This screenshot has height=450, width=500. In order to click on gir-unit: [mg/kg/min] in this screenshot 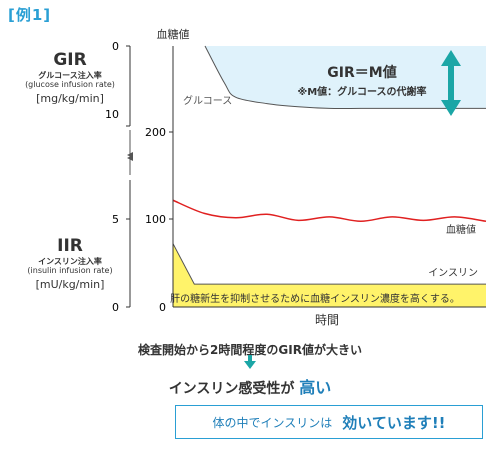, I will do `click(70, 98)`.